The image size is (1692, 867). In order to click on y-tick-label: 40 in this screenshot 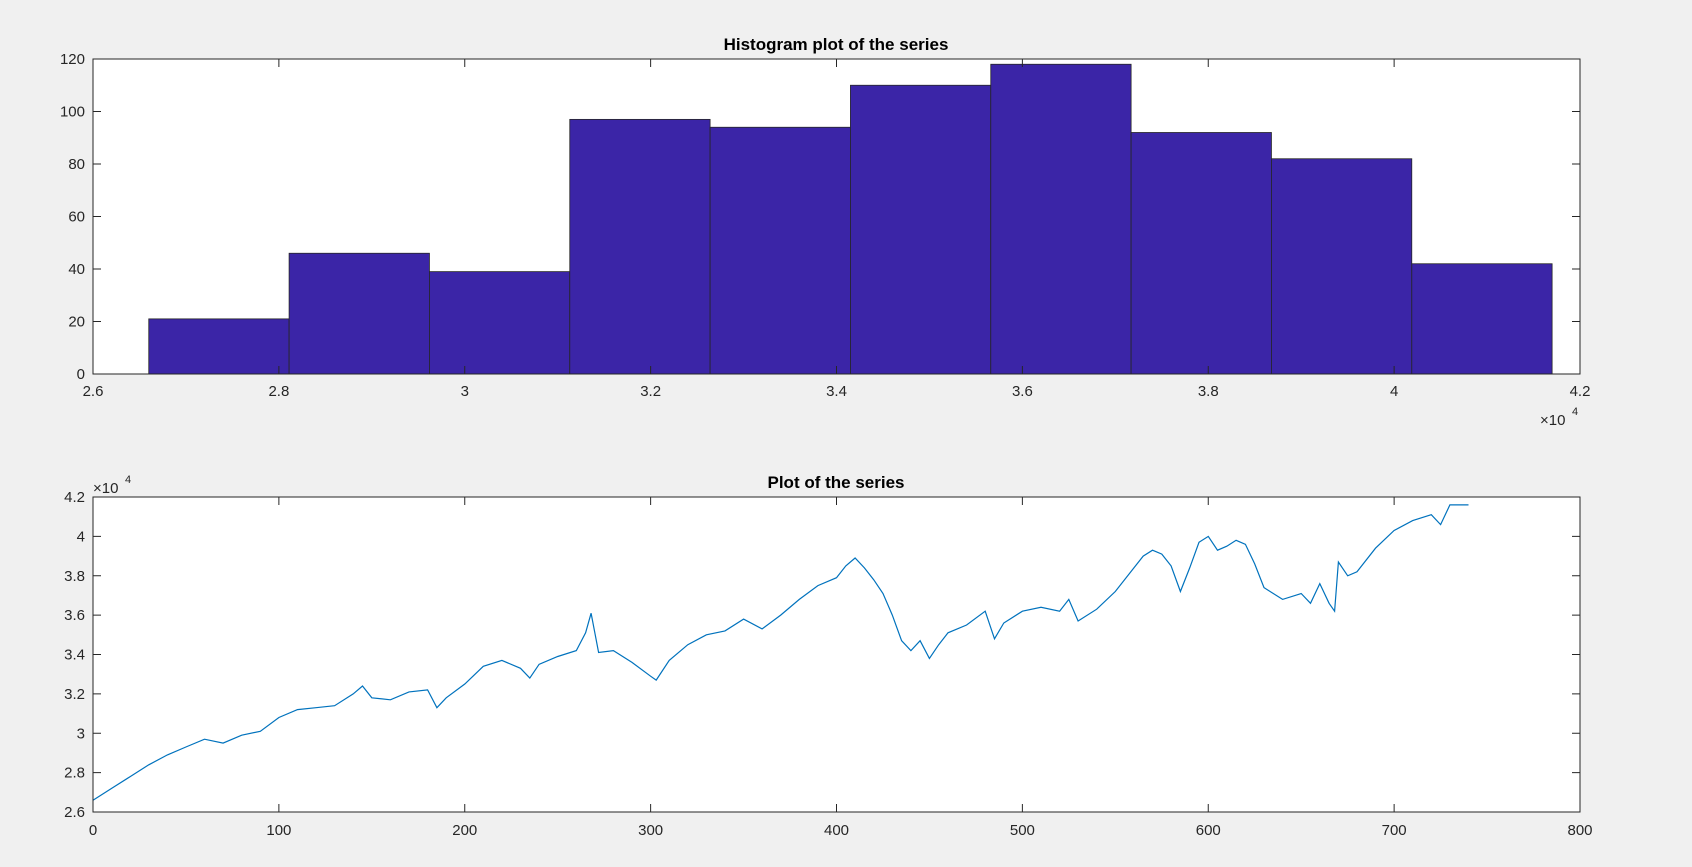, I will do `click(76, 269)`.